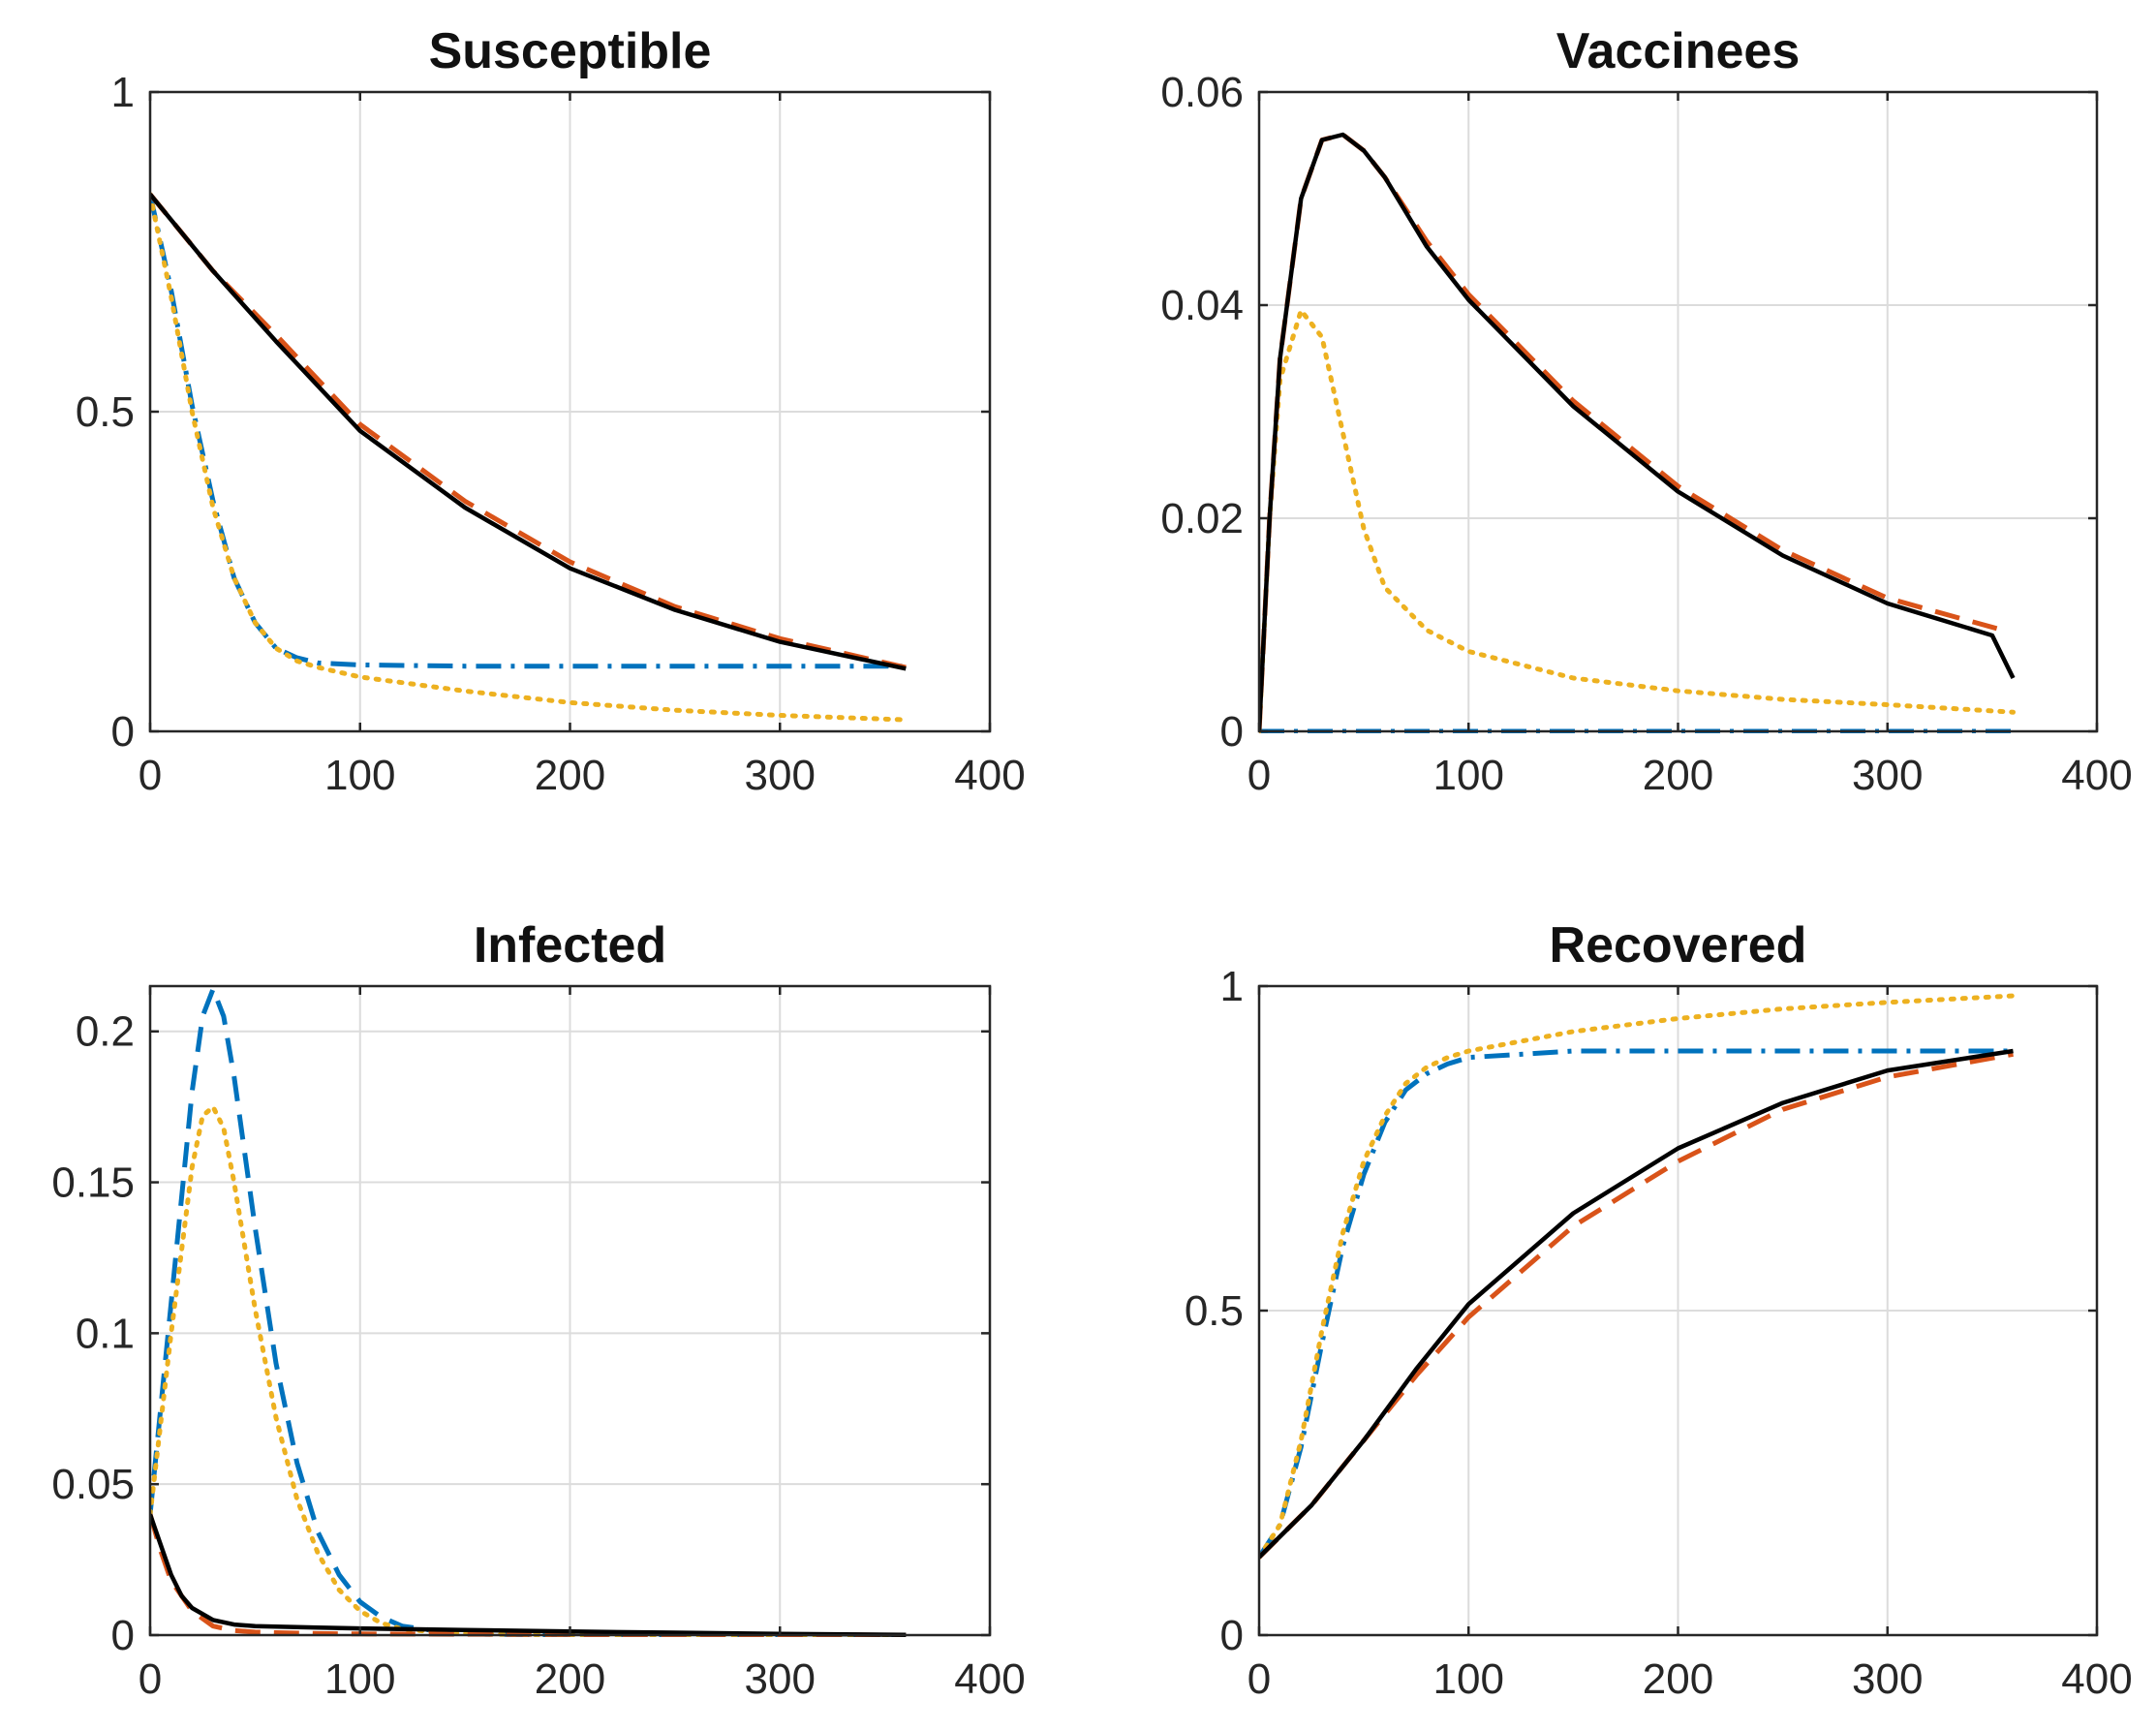  I want to click on chart-1-series-black-solid, so click(529, 432).